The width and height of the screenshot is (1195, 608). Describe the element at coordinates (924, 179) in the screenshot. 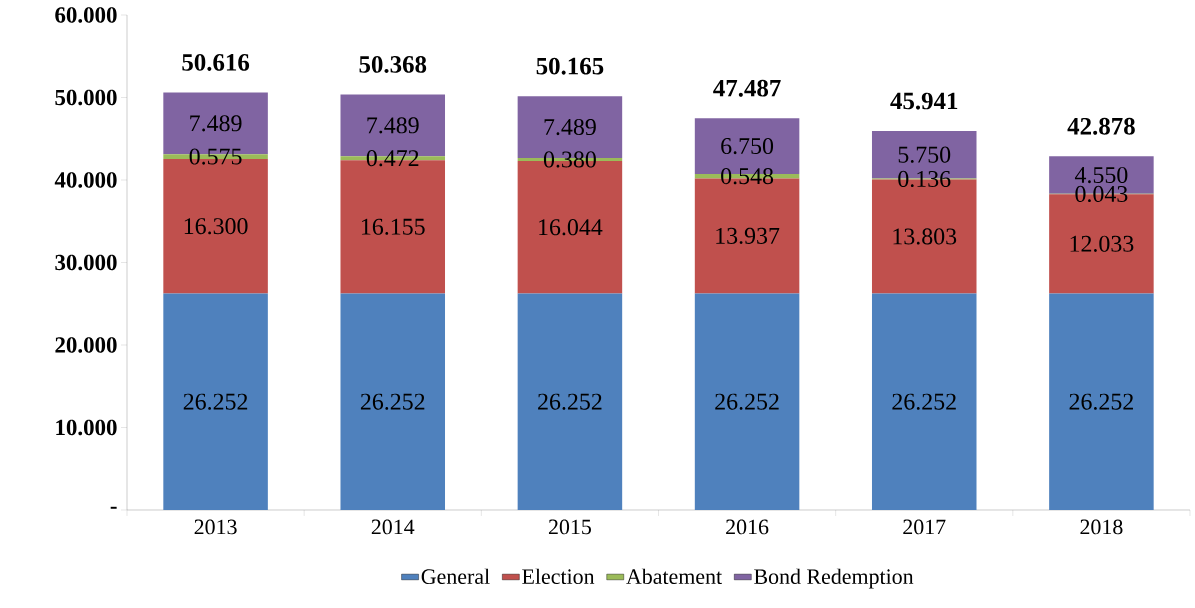

I see `data-label: 0.136` at that location.